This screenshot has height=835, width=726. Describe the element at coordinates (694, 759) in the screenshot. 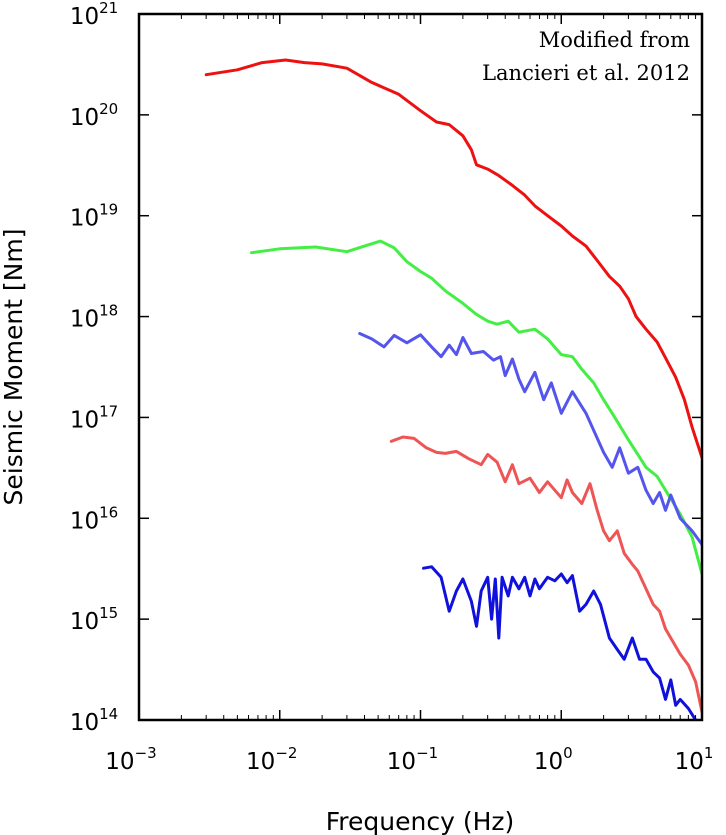

I see `x-tick-label: 10¹` at that location.